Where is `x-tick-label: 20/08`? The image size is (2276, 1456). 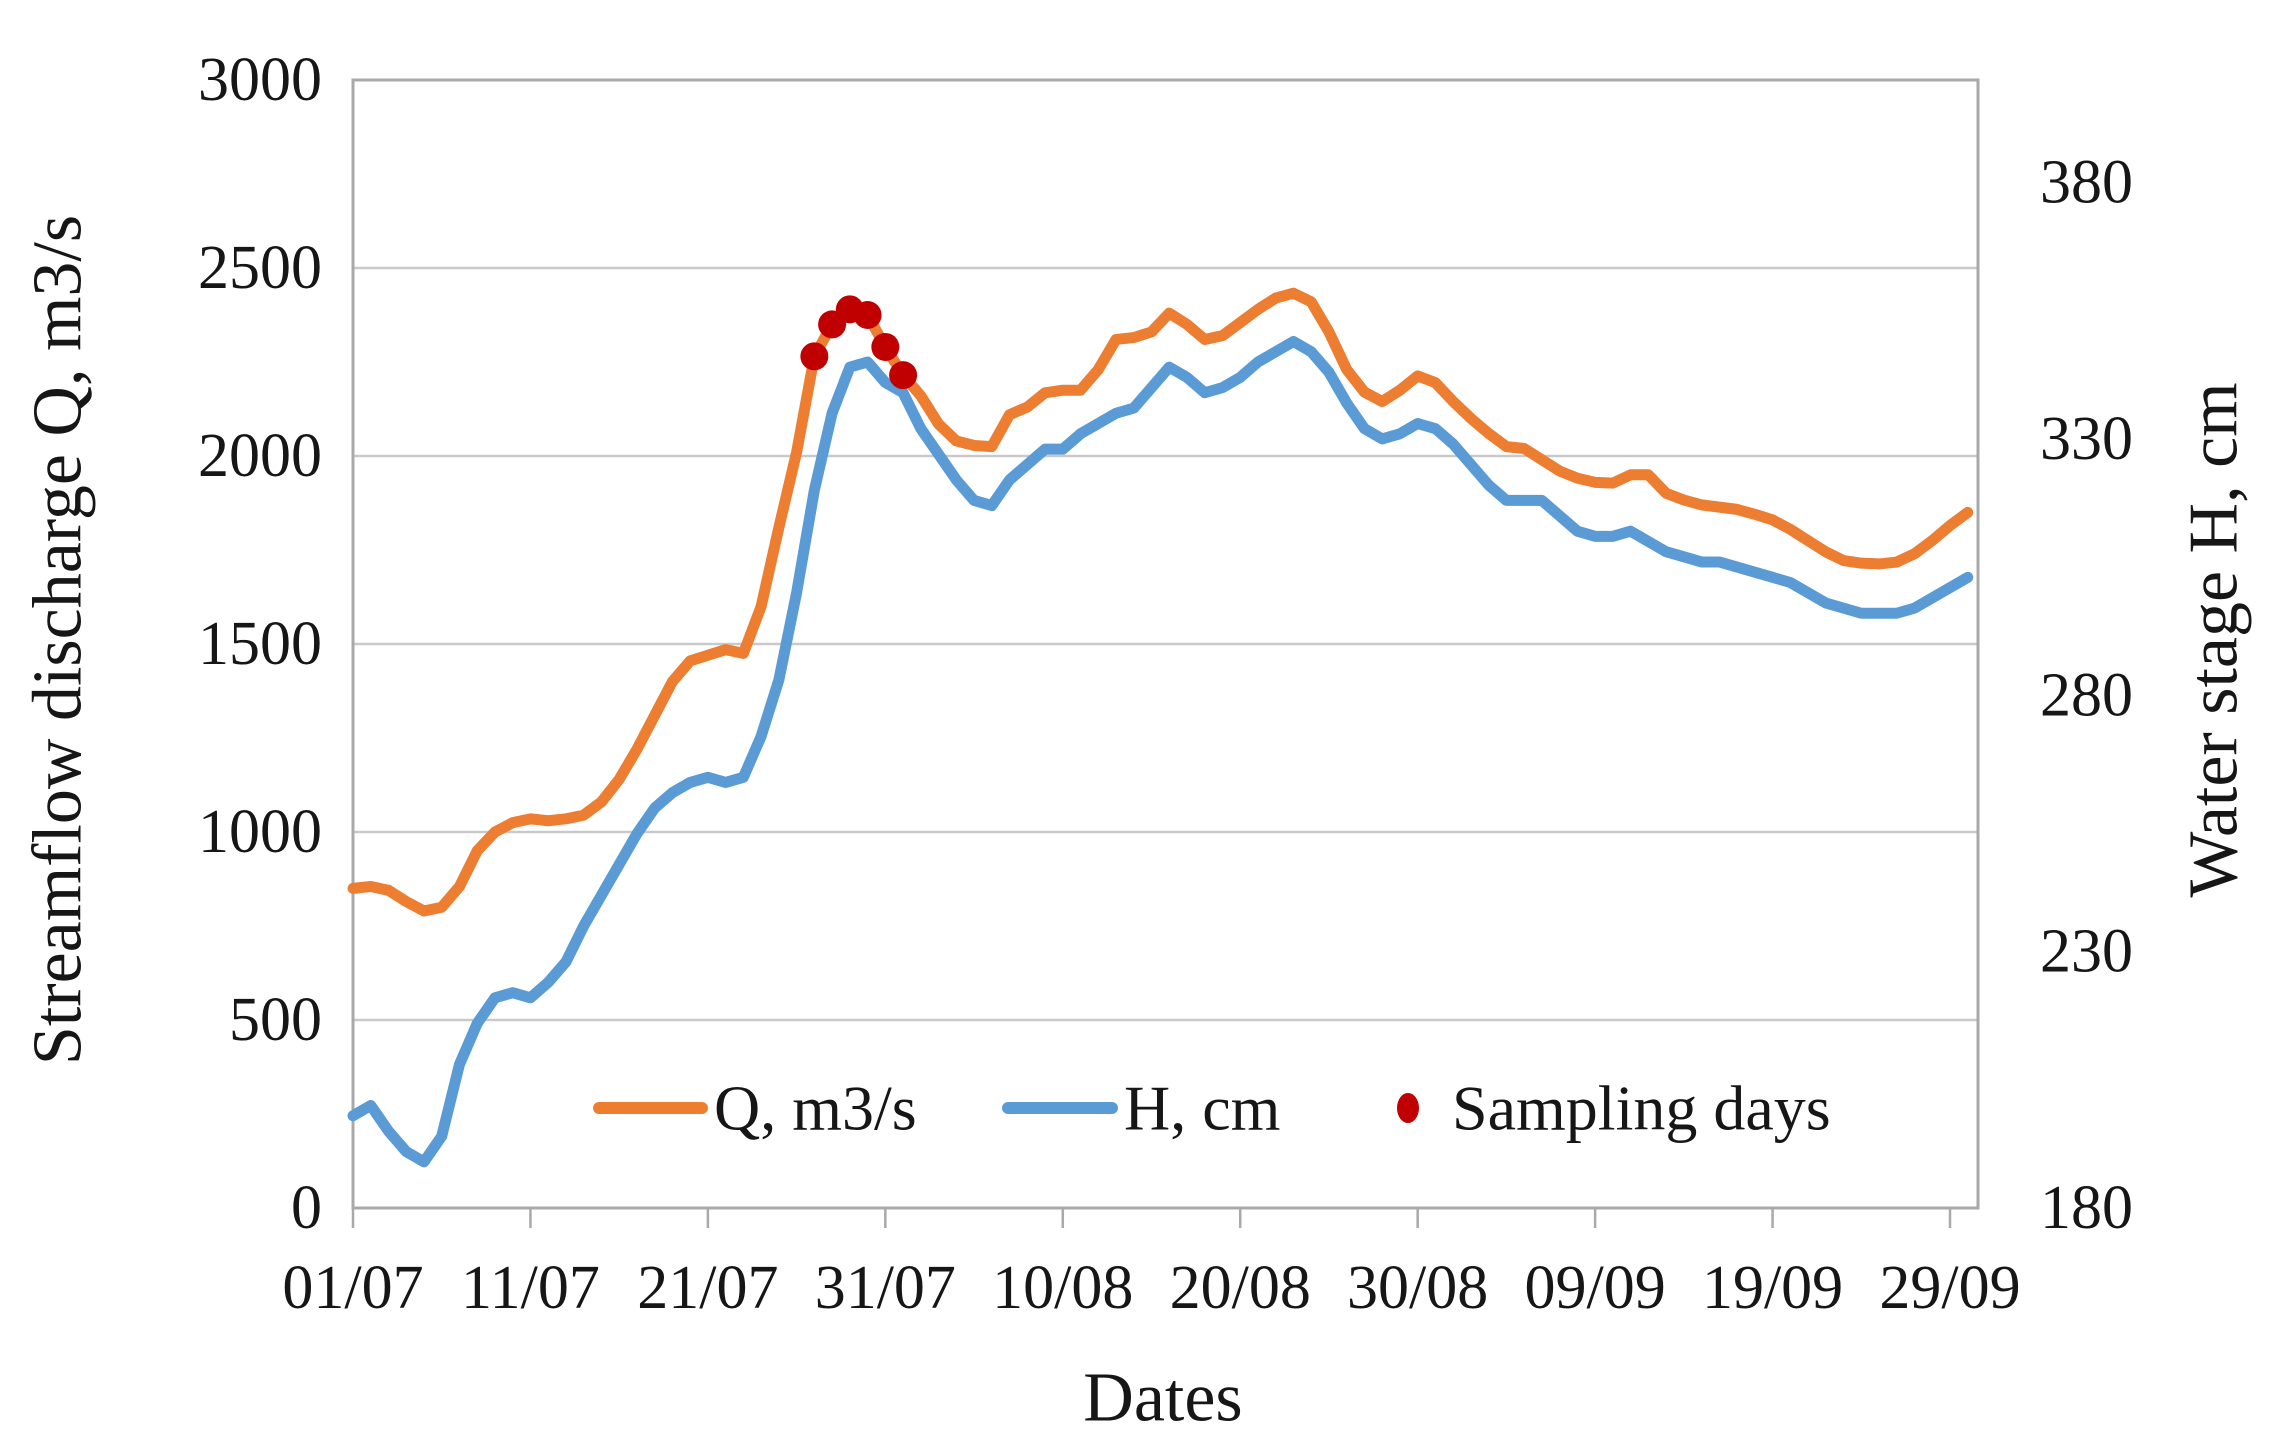 x-tick-label: 20/08 is located at coordinates (1240, 1288).